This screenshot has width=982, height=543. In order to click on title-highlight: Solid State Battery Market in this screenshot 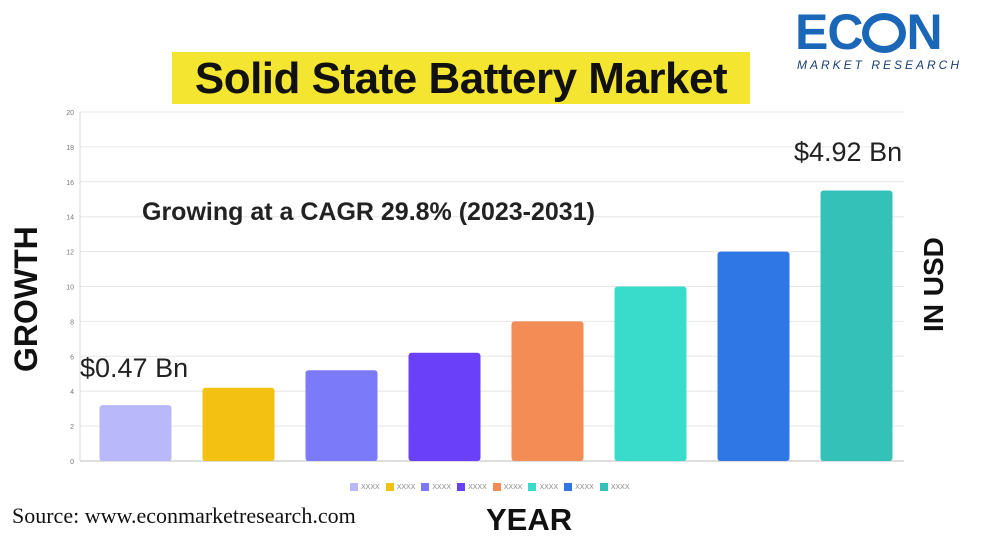, I will do `click(461, 78)`.